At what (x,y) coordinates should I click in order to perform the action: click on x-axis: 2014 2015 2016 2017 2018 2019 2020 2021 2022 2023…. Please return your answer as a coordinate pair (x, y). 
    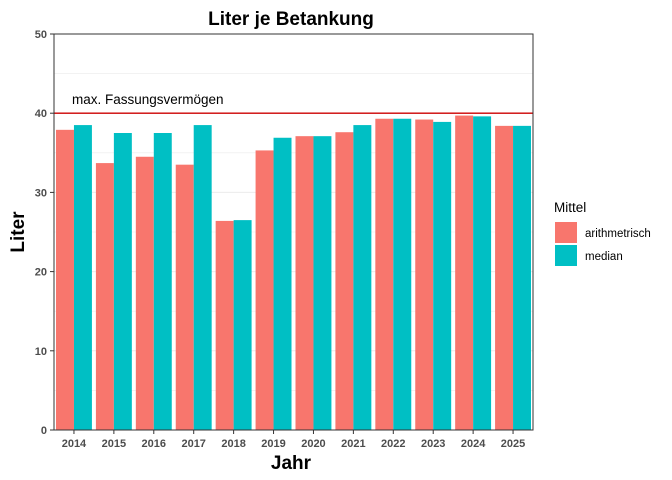
    Looking at the image, I should click on (293, 440).